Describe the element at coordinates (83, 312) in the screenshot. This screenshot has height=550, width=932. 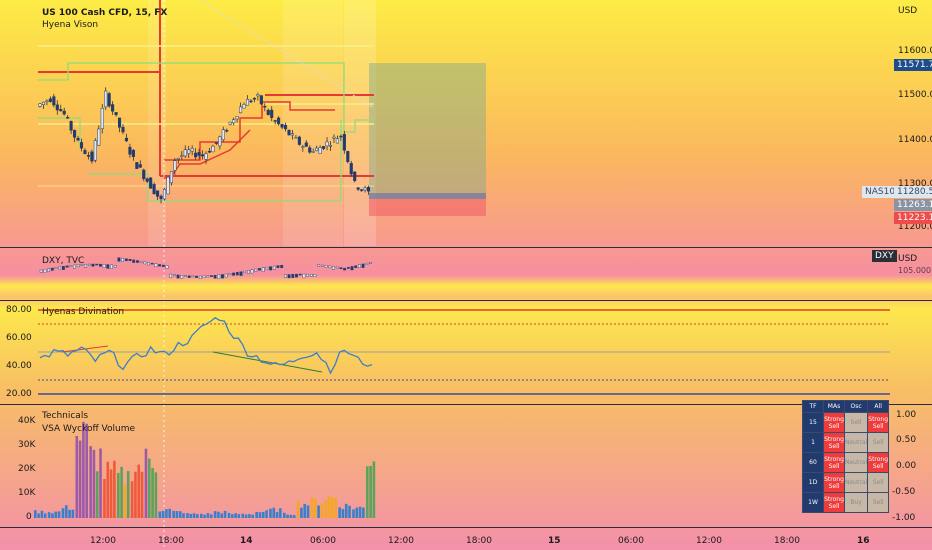
I see `osc-title: Hyenas Divination` at that location.